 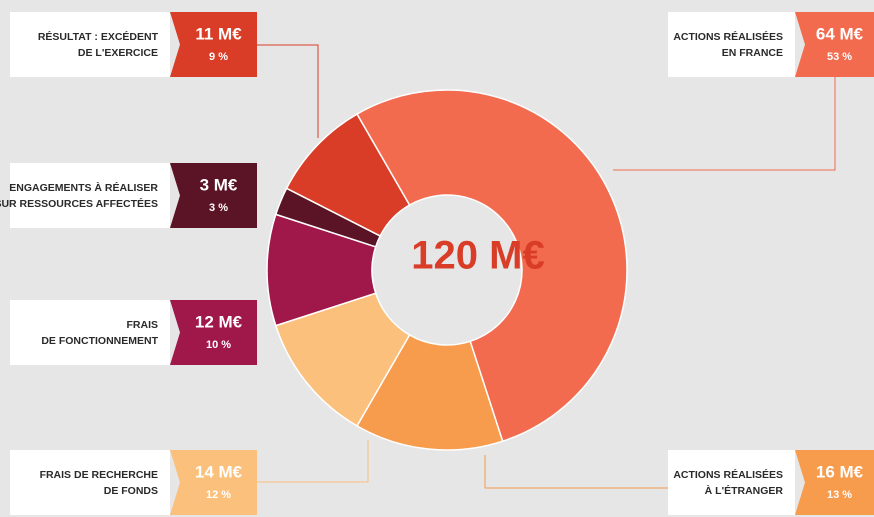 What do you see at coordinates (143, 325) in the screenshot?
I see `category-label: FRAIS` at bounding box center [143, 325].